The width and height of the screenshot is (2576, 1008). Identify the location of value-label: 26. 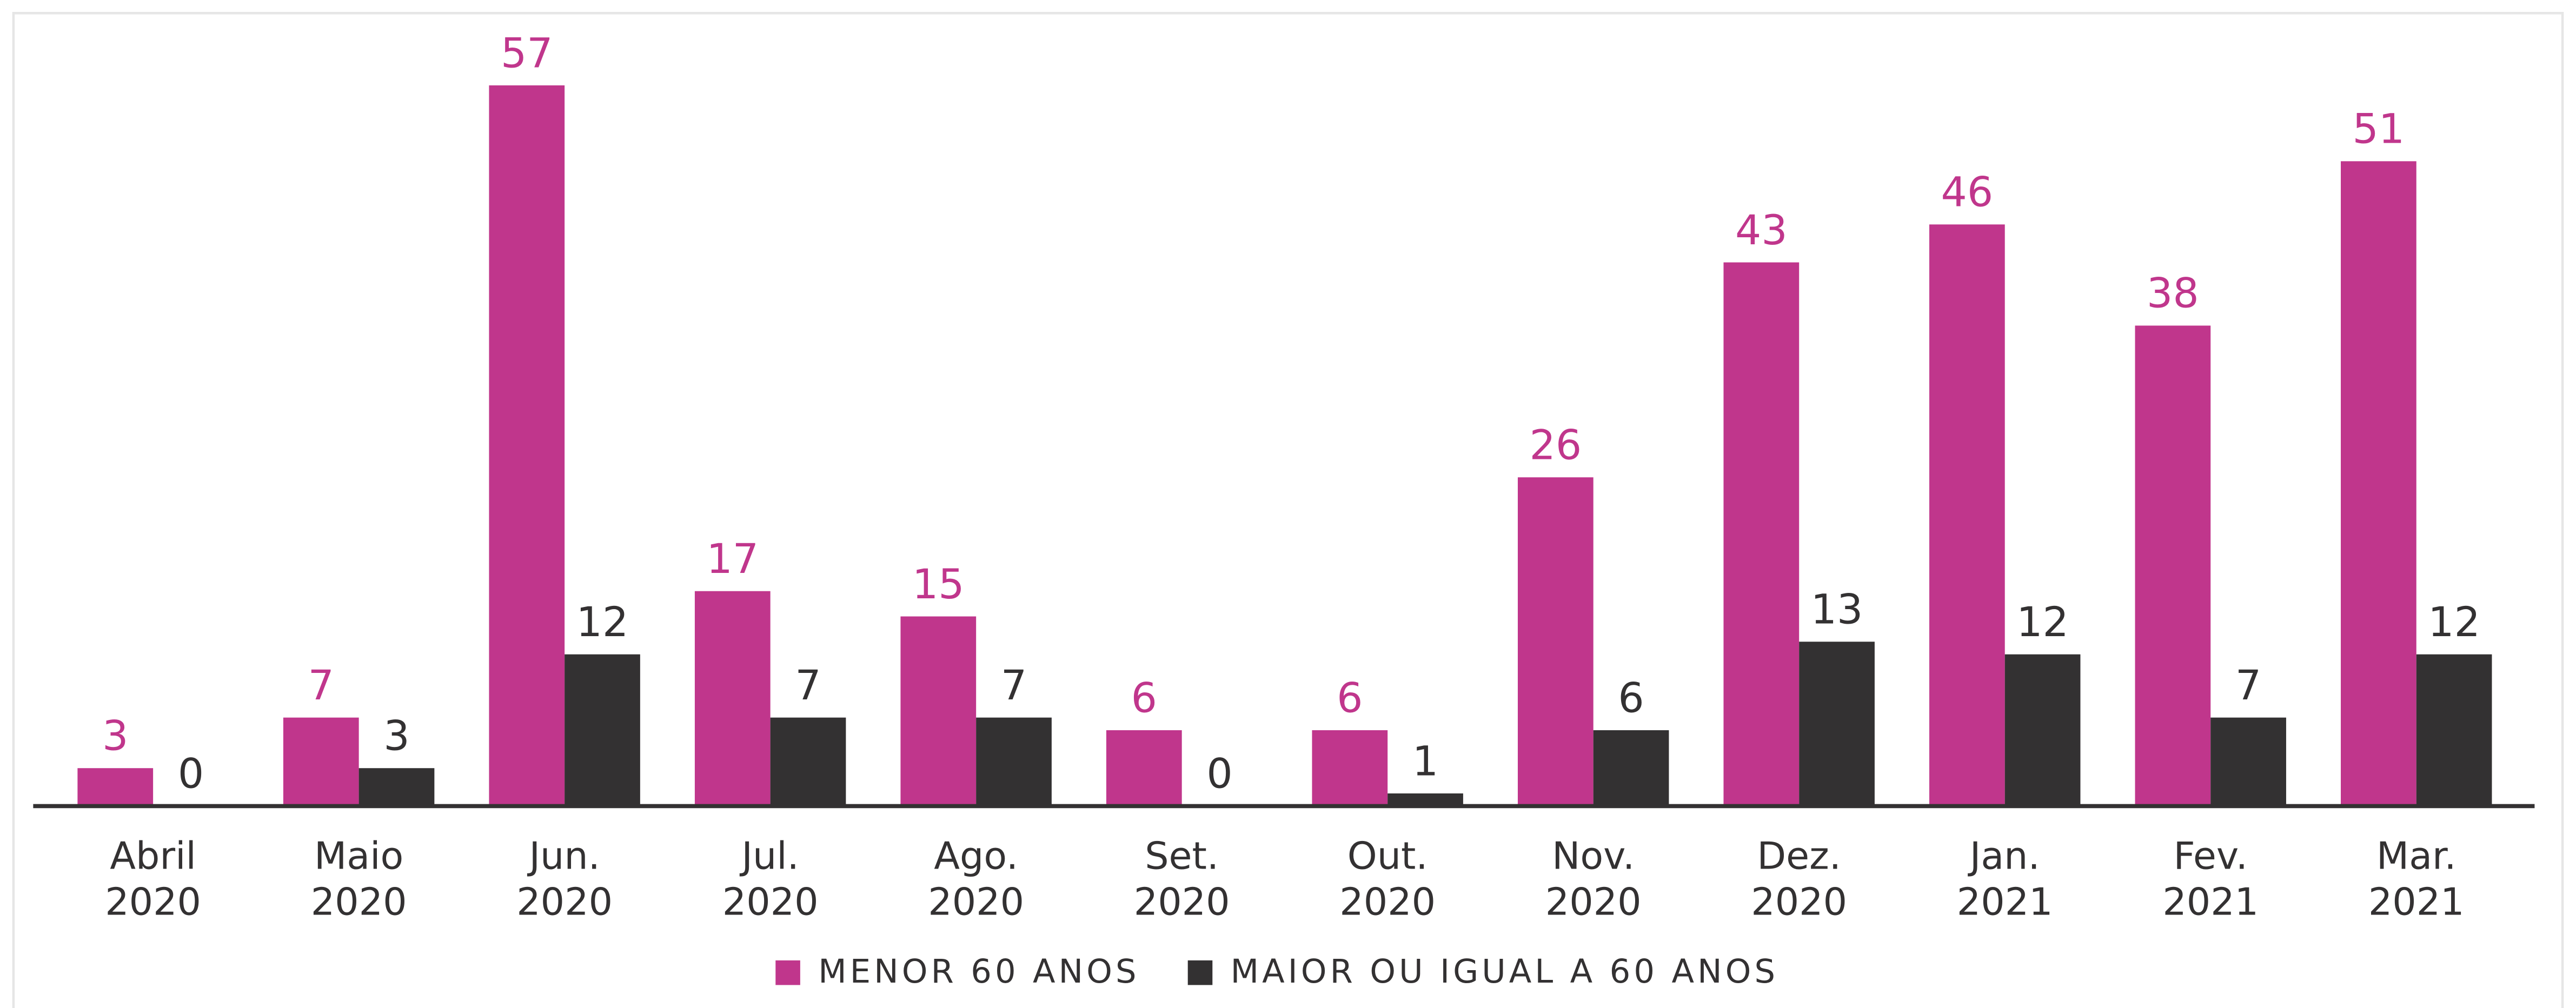
(1556, 445).